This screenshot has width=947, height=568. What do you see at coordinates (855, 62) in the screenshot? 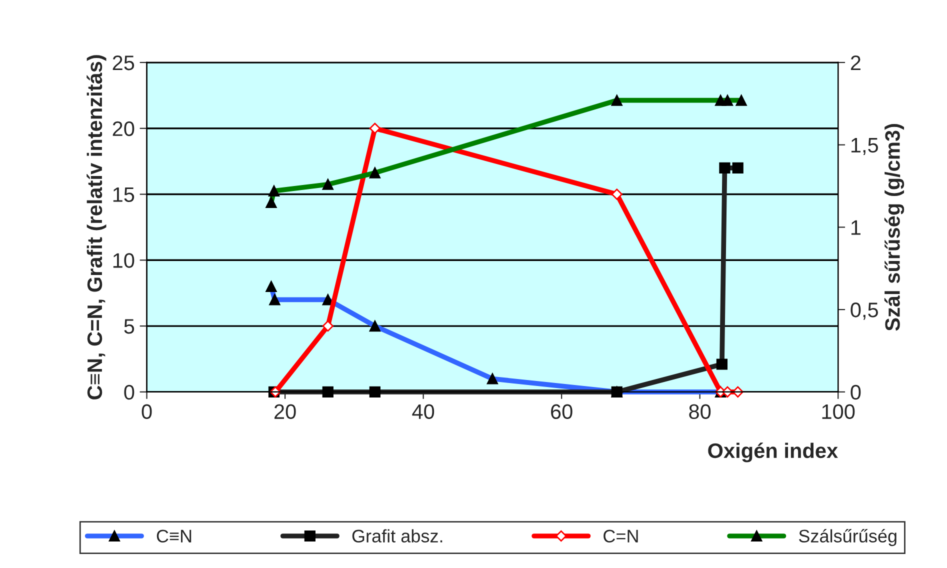
I see `y2-tick-label: 2` at bounding box center [855, 62].